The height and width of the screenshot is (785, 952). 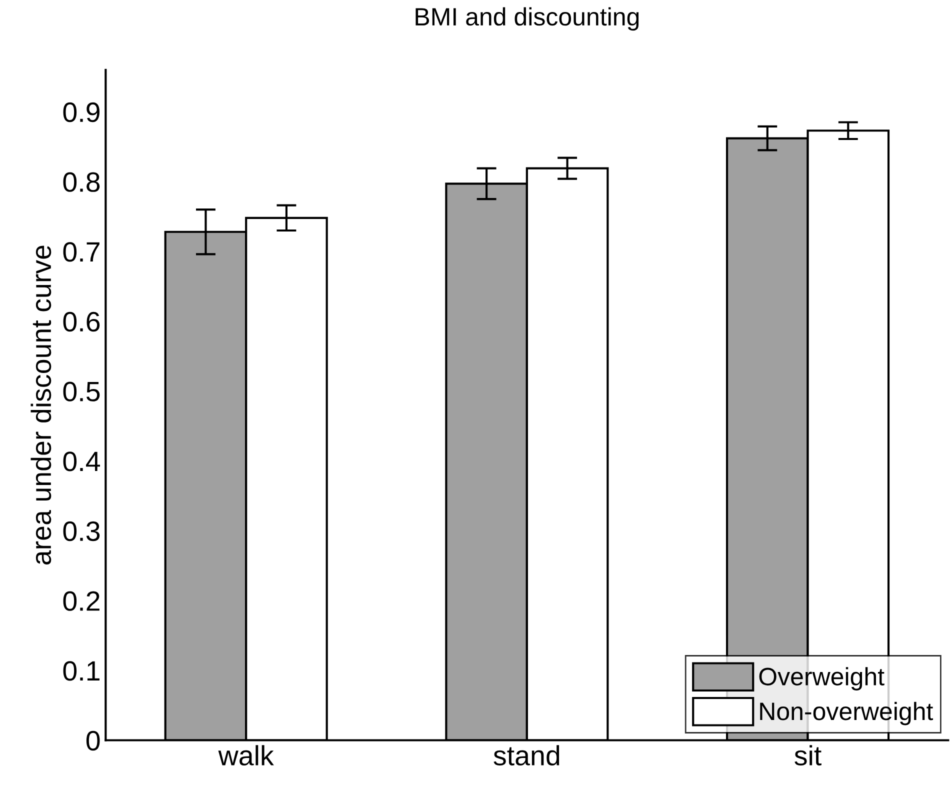 I want to click on x-tick-label: walk, so click(x=246, y=755).